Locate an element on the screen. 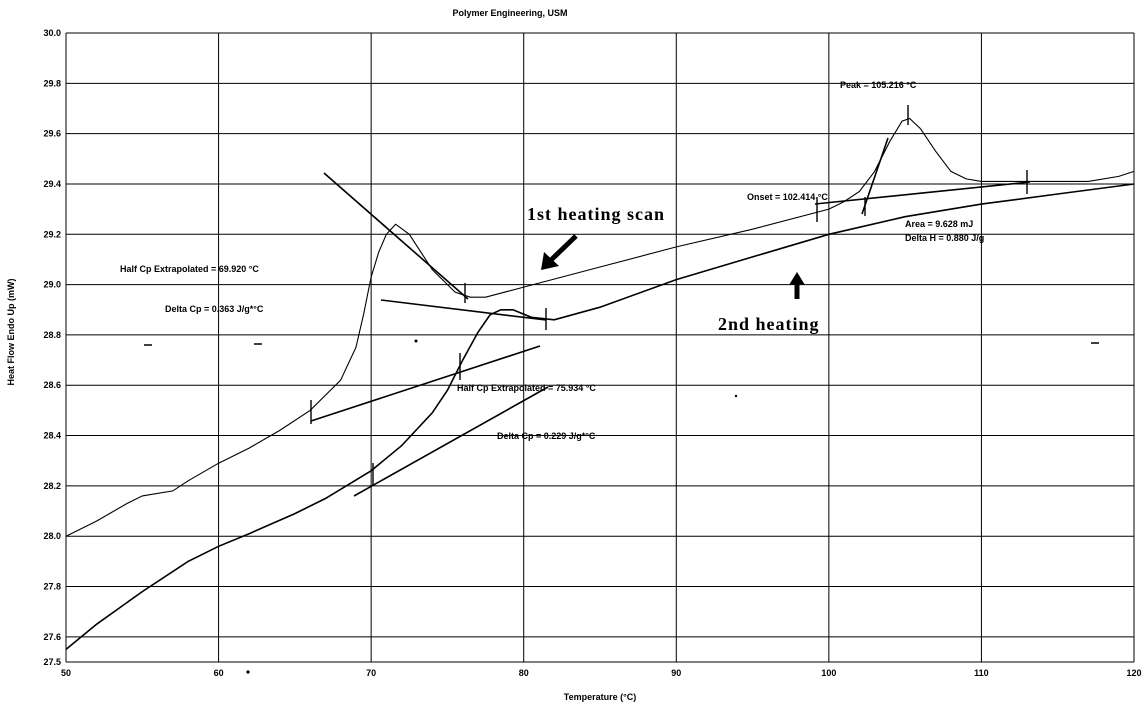 The height and width of the screenshot is (703, 1148). annotation-onset: Onset = 102.414 °C is located at coordinates (787, 197).